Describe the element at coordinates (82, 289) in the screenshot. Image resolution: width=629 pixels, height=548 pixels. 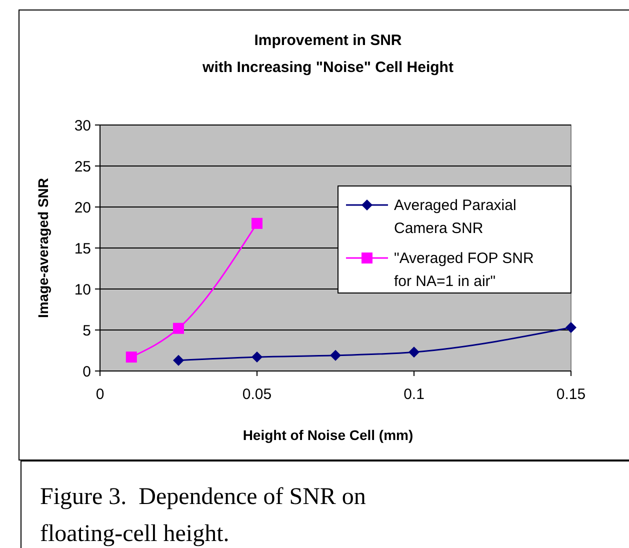
I see `y-tick-label: 10` at that location.